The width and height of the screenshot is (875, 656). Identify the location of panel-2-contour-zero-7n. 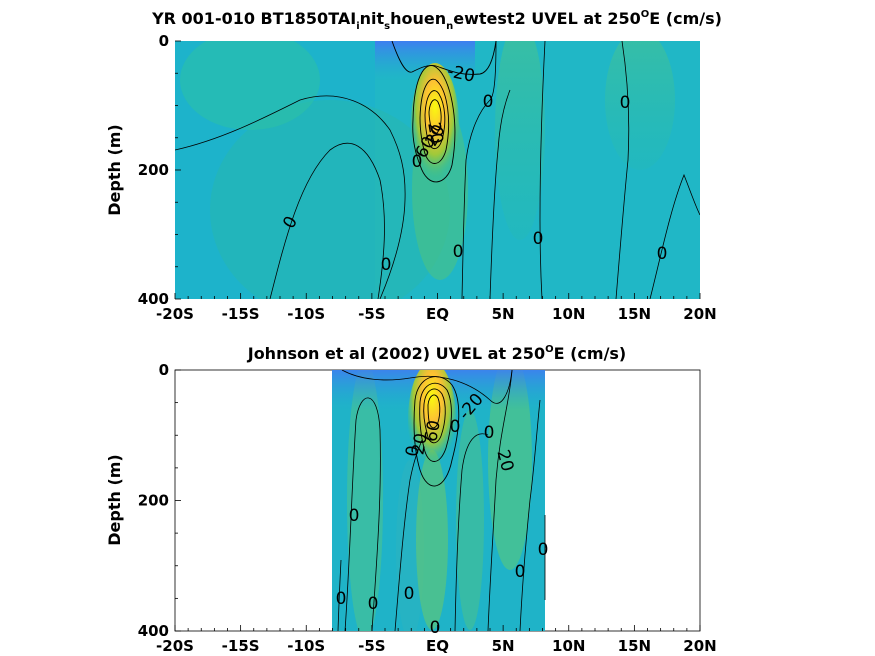
(530, 515).